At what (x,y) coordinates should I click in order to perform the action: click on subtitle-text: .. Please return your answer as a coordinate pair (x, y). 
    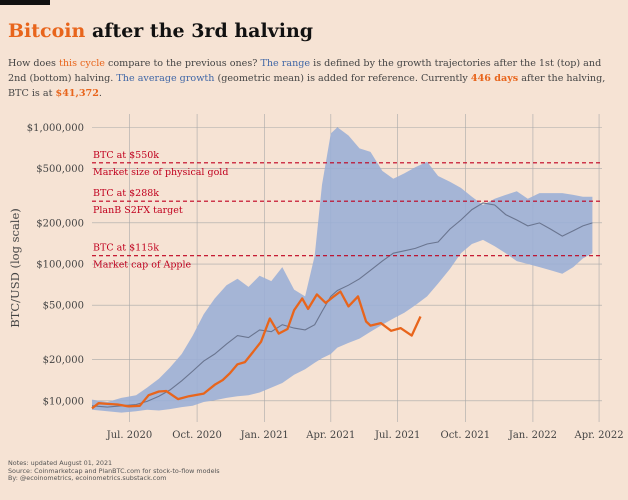
    Looking at the image, I should click on (100, 93).